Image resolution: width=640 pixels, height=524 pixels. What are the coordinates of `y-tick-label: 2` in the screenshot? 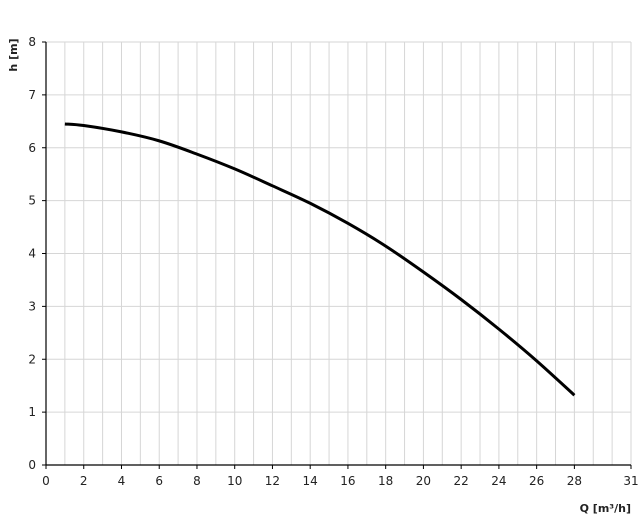 It's located at (32, 359).